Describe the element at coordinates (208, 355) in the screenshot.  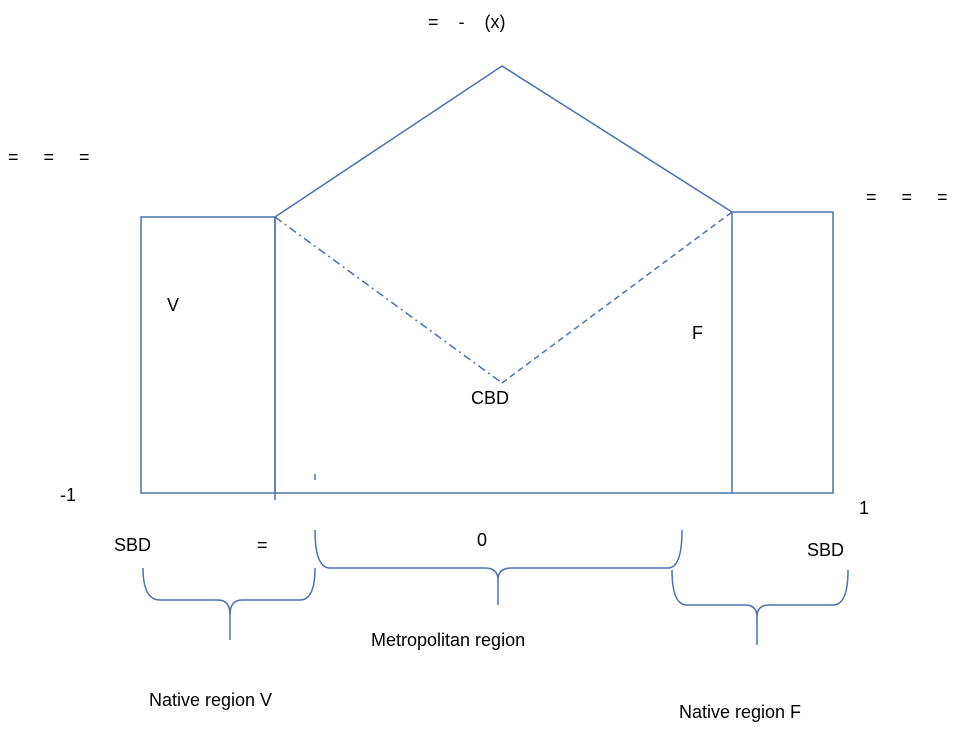
I see `left-rect` at that location.